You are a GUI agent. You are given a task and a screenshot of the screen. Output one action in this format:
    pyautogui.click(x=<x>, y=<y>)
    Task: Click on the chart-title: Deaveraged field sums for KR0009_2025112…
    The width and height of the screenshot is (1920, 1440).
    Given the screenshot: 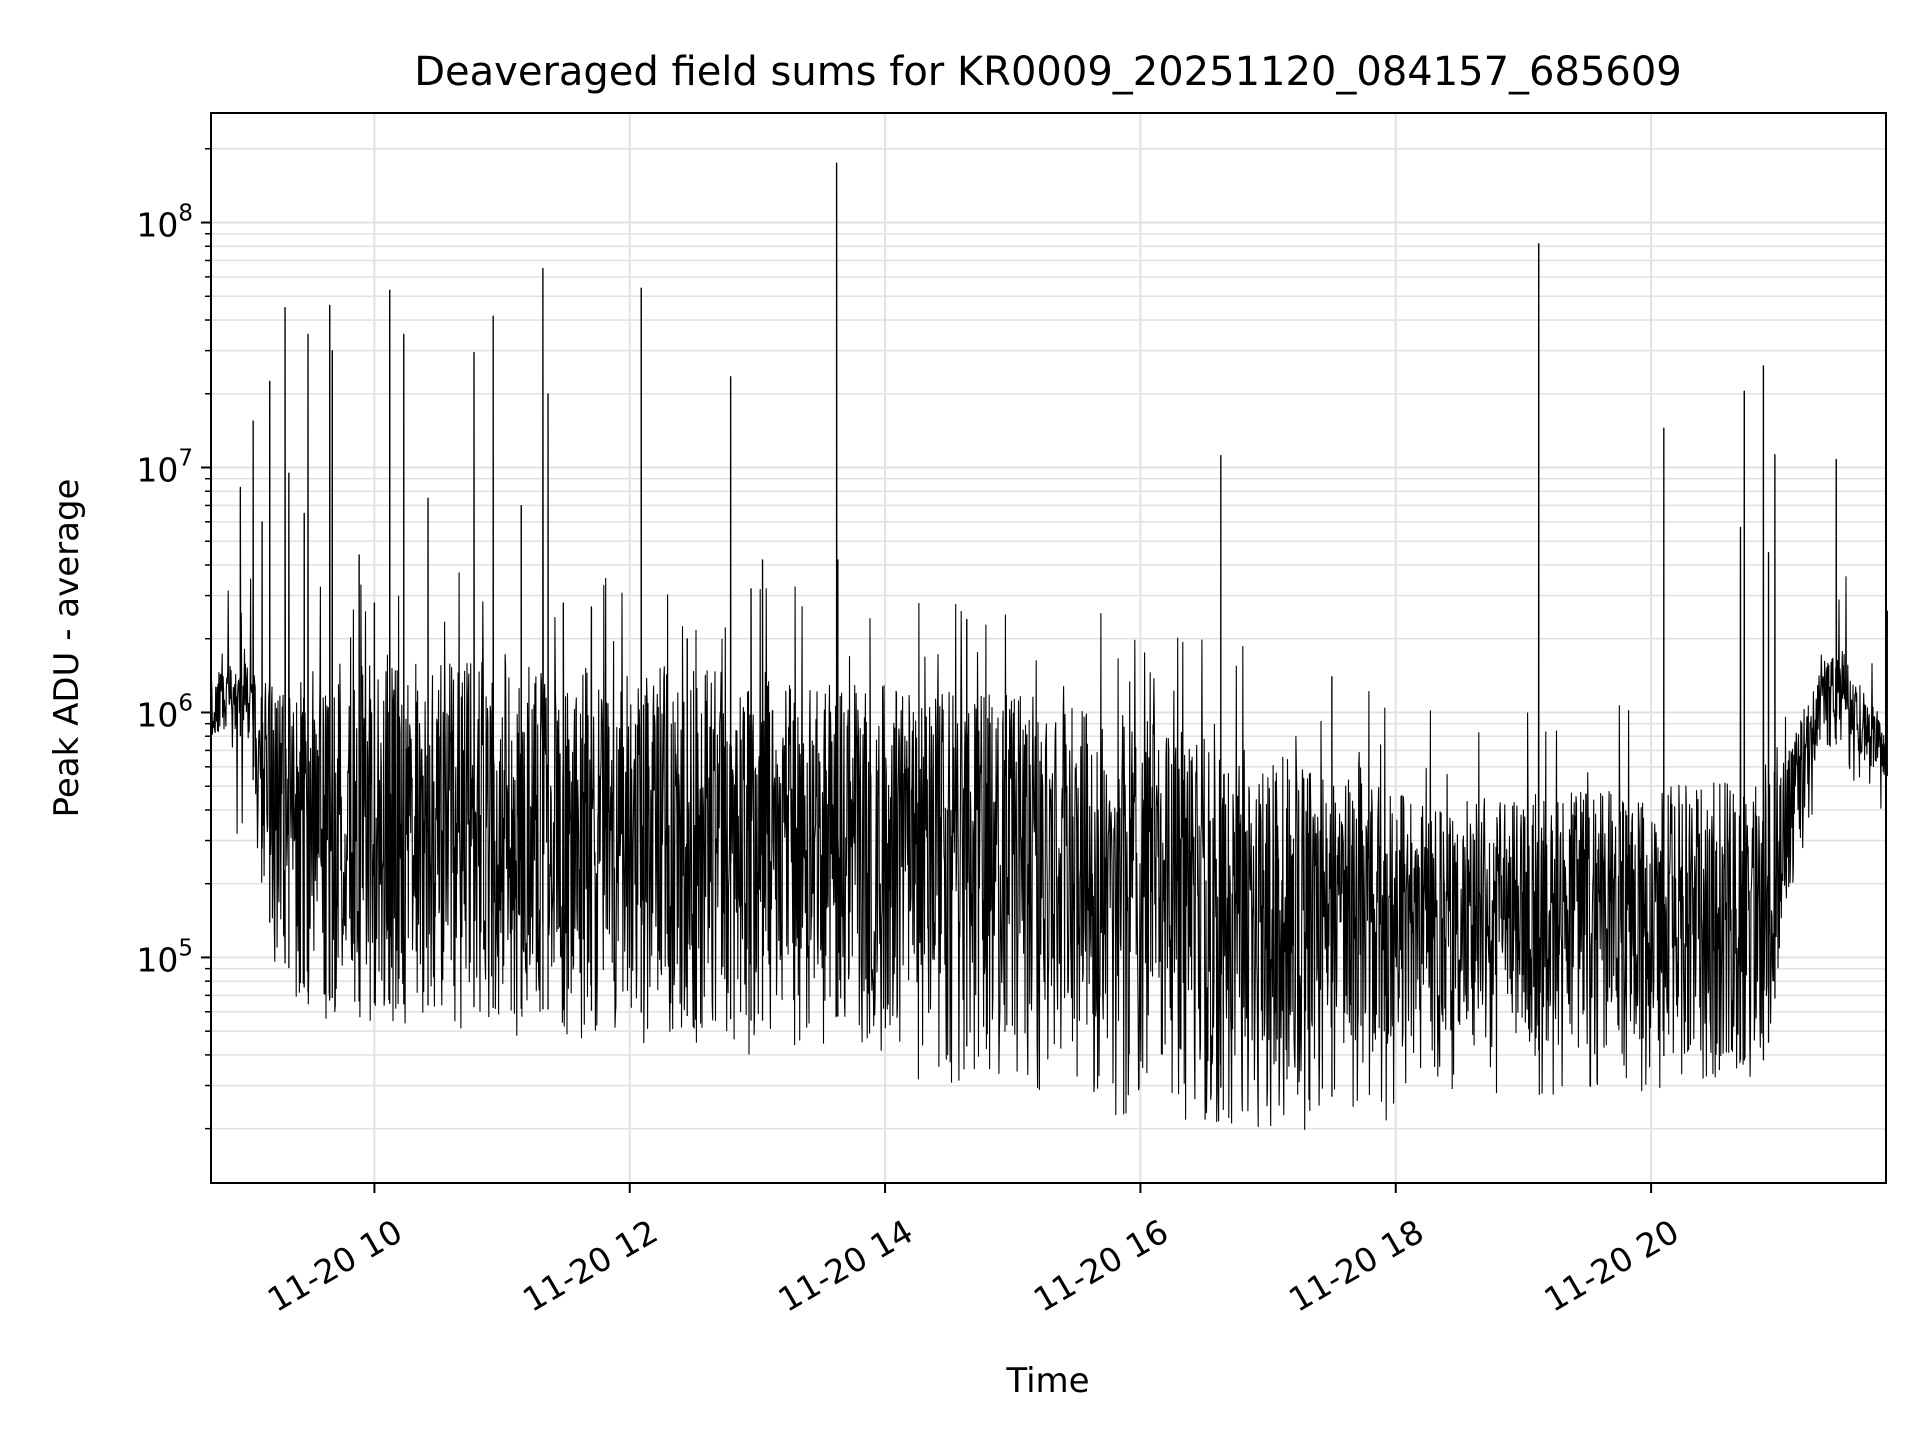 What is the action you would take?
    pyautogui.click(x=1048, y=72)
    